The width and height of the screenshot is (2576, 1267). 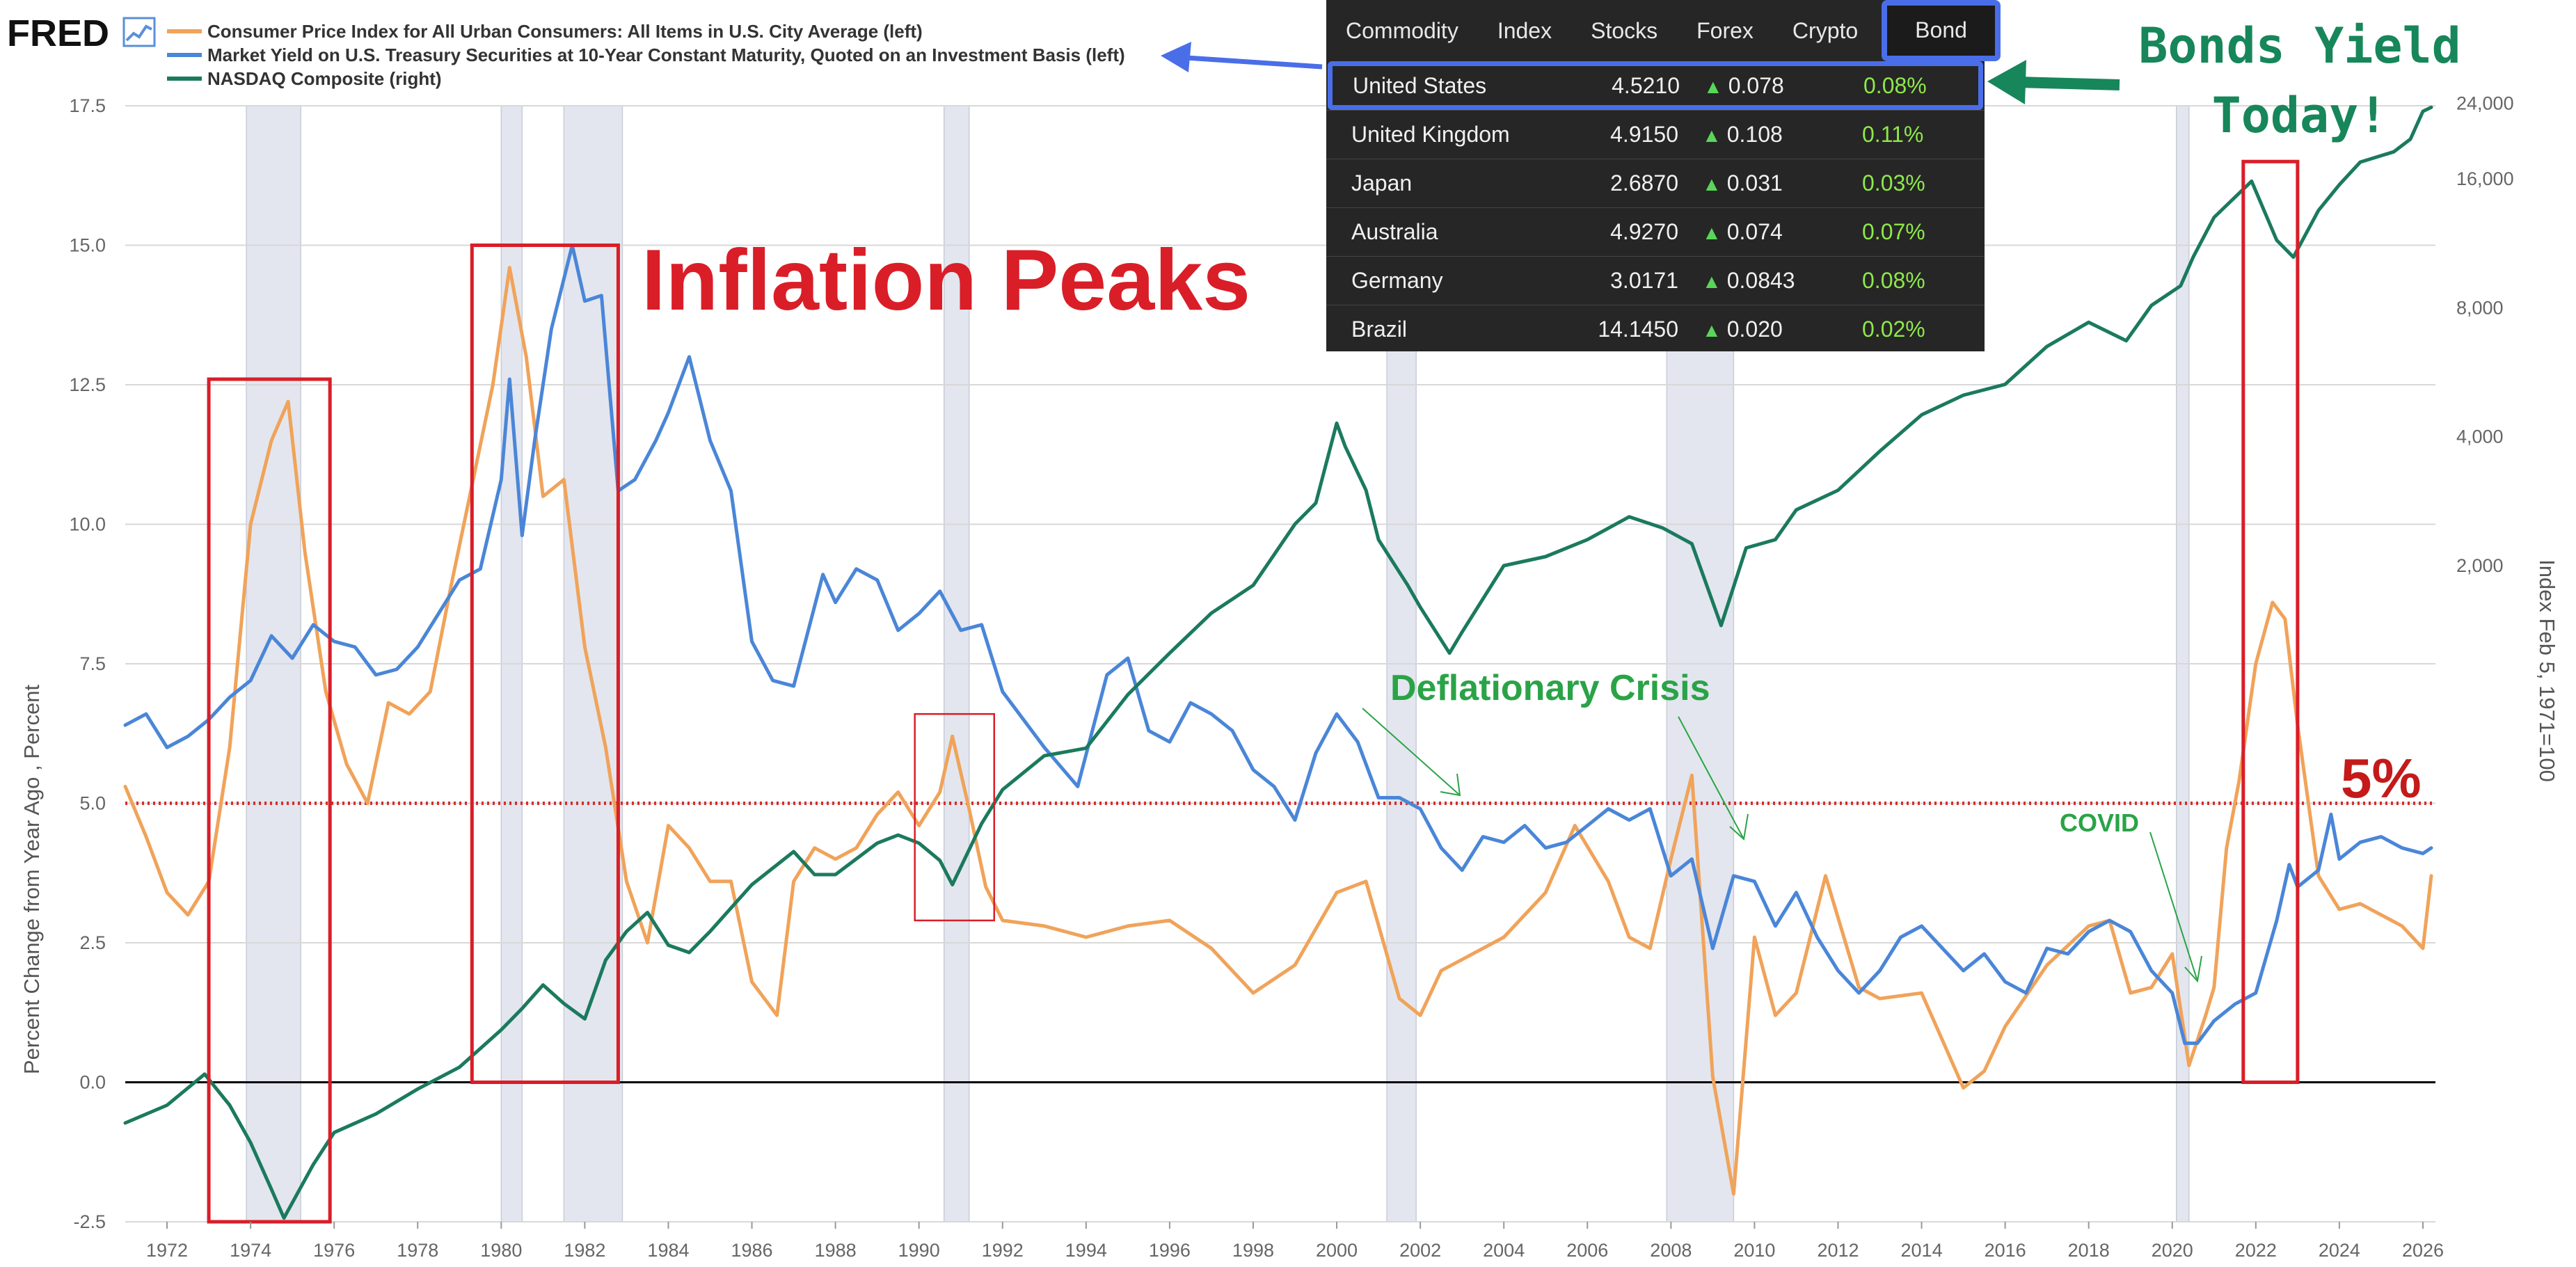 What do you see at coordinates (1003, 1250) in the screenshot?
I see `x-tick-label: 1992` at bounding box center [1003, 1250].